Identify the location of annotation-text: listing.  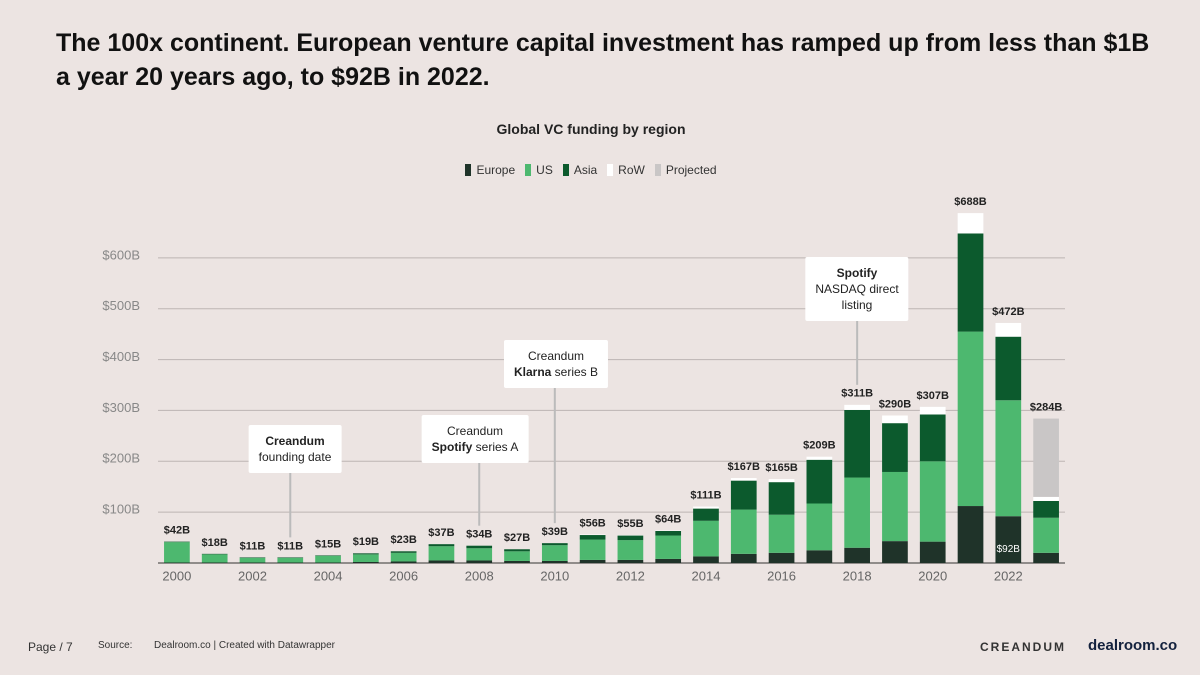
(857, 305).